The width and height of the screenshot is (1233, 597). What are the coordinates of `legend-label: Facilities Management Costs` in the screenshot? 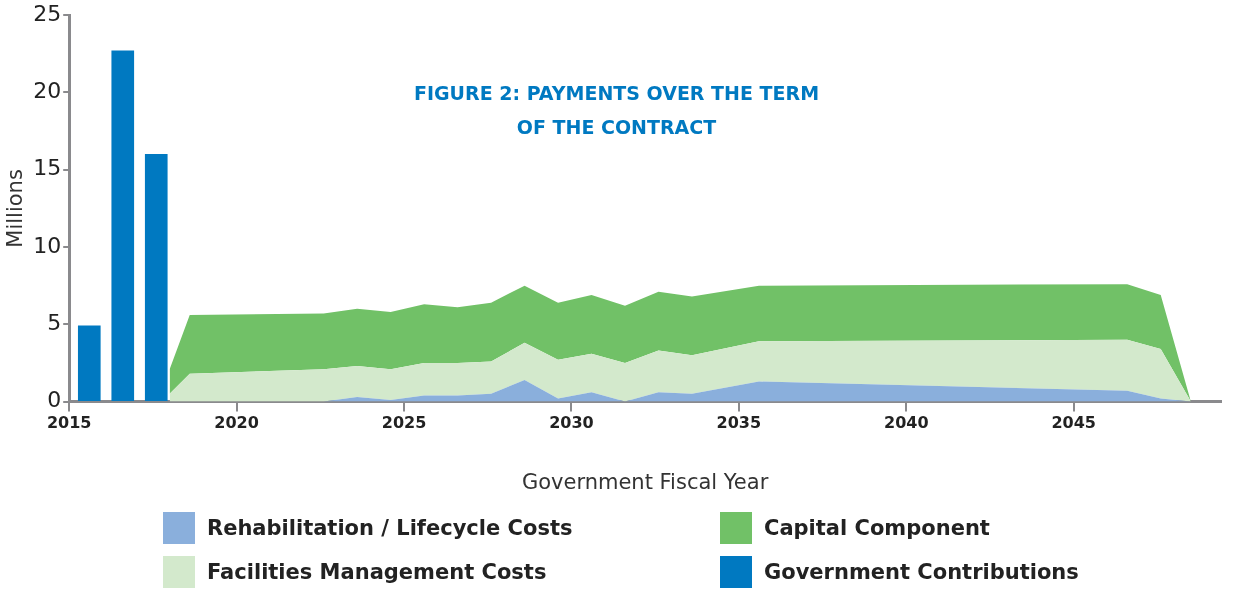 It's located at (377, 572).